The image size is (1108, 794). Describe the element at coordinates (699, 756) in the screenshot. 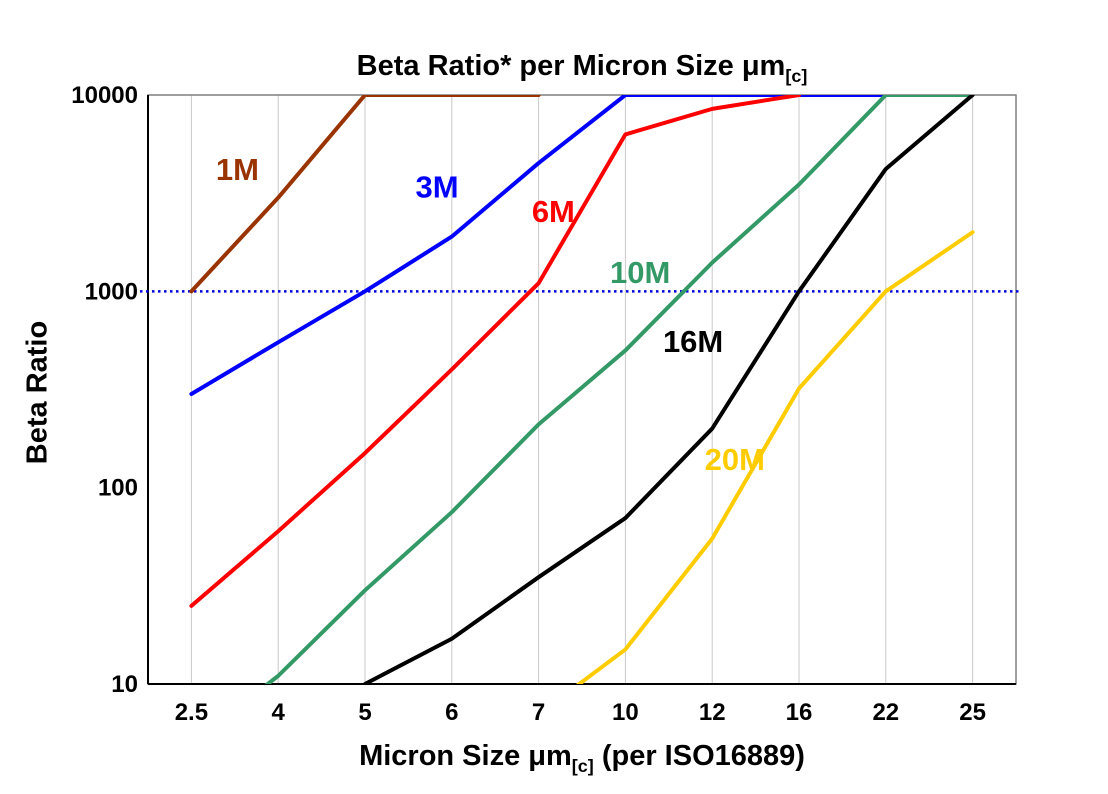

I see `x-axis-title-suffix: (per ISO16889)` at that location.